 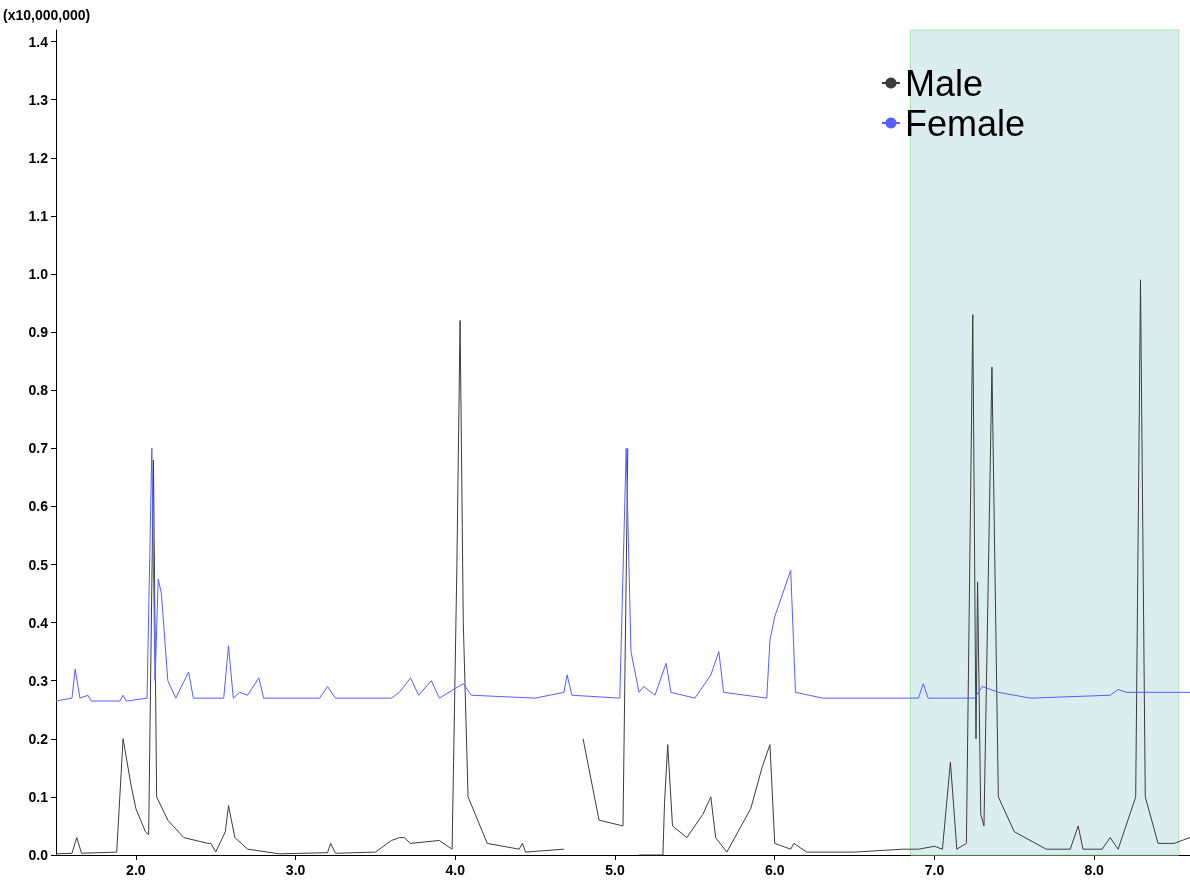 What do you see at coordinates (47, 15) in the screenshot?
I see `y-axis-title: (x10,000,000)` at bounding box center [47, 15].